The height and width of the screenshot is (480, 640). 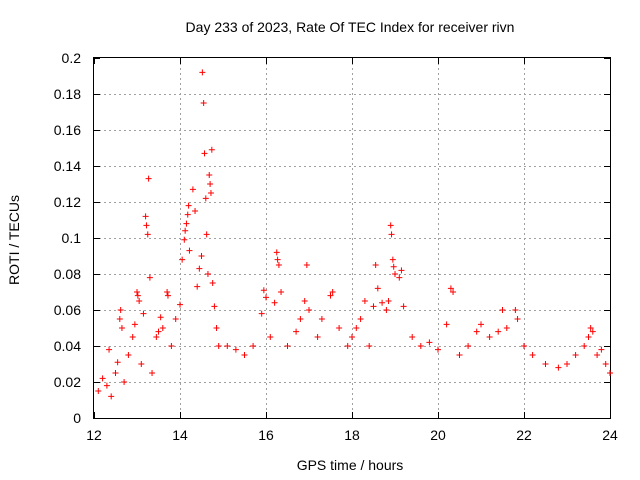 I want to click on y-tick-label: 0.16, so click(x=67, y=130).